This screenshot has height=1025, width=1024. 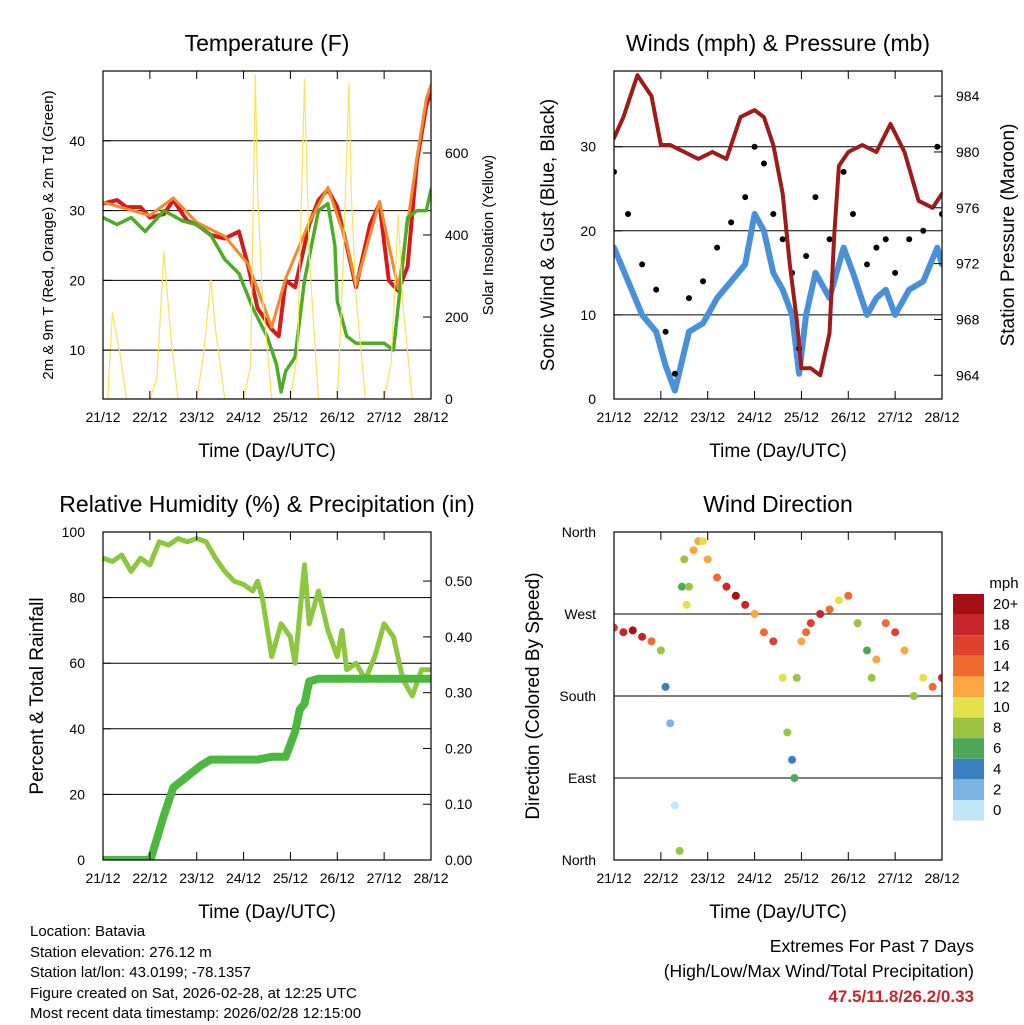 I want to click on dir-xlabel: Time (Day/UTC), so click(x=778, y=912).